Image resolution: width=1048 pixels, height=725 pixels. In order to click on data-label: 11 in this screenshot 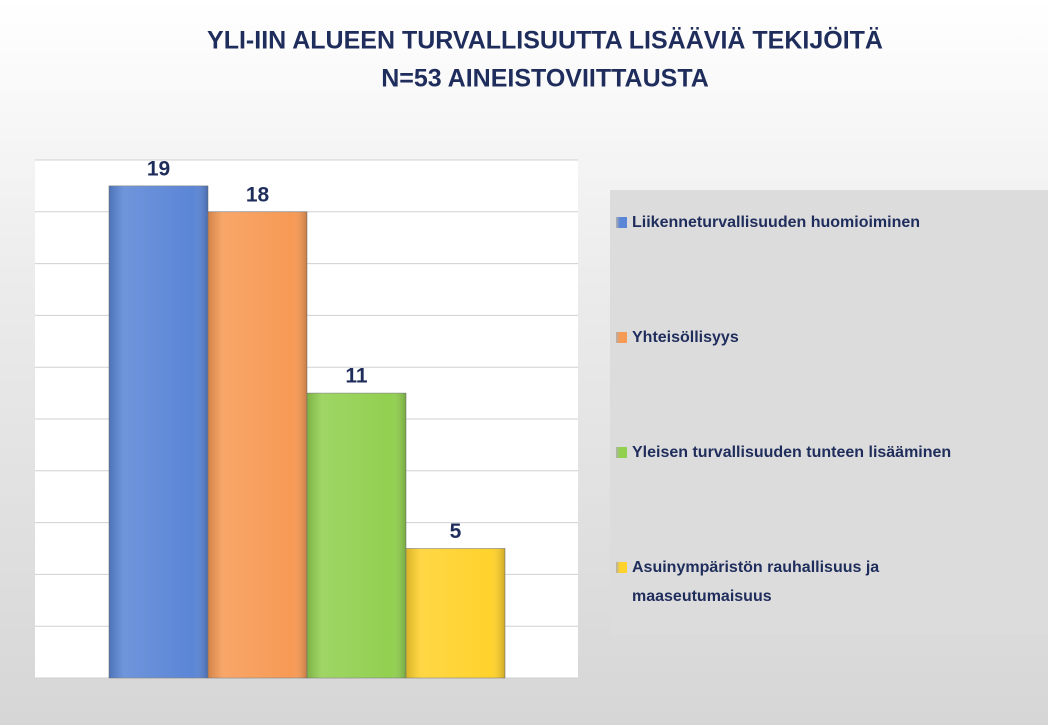, I will do `click(356, 376)`.